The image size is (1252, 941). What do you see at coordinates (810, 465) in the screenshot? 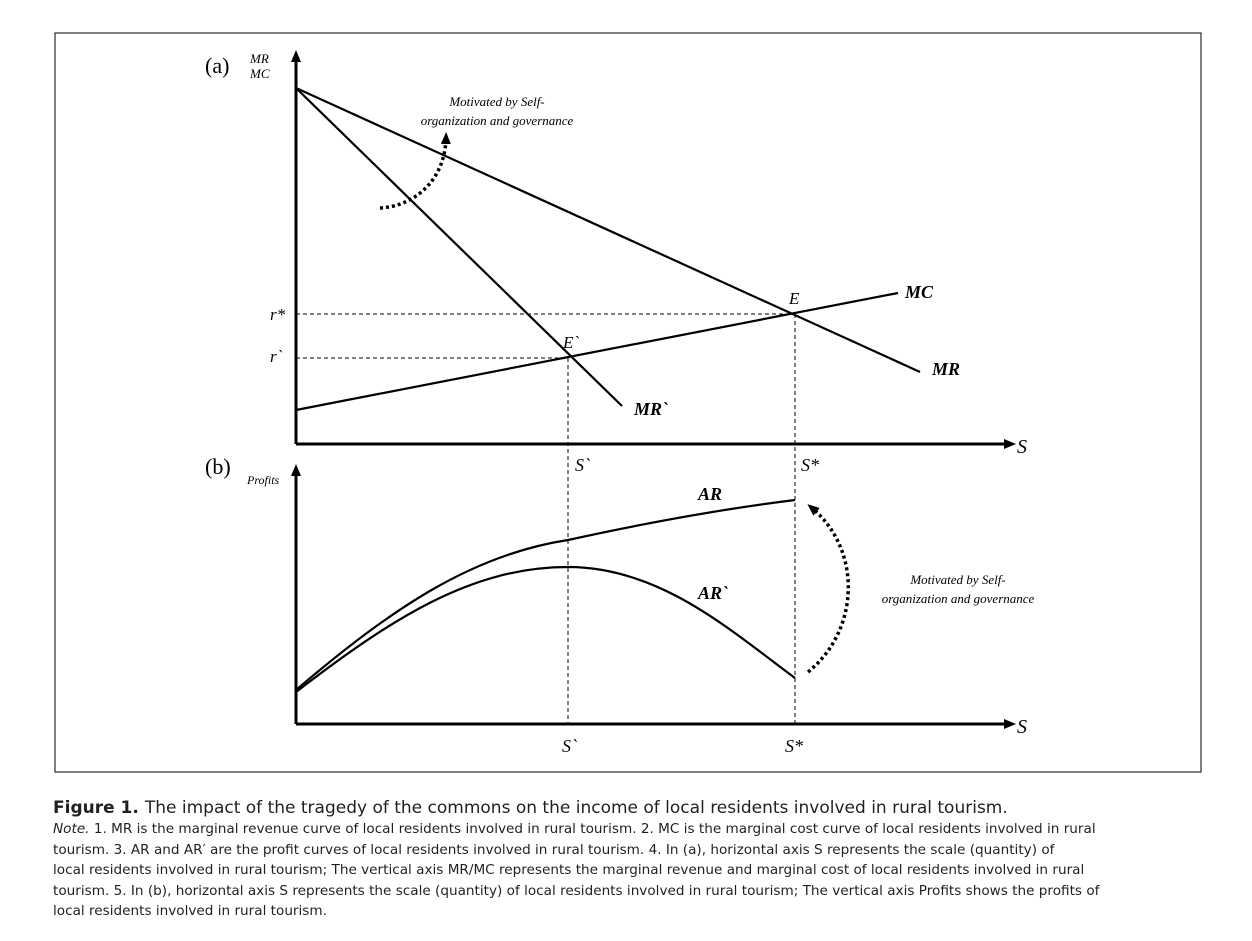
I see `s-star-tick-a: S*` at bounding box center [810, 465].